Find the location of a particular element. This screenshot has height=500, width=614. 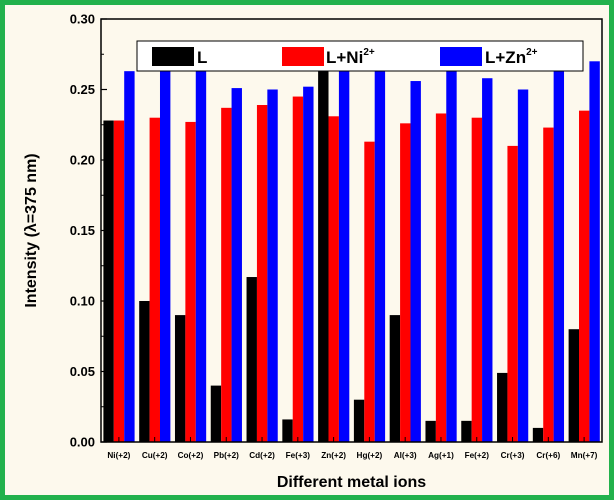

x-tick-label: Cu(+2) is located at coordinates (155, 455).